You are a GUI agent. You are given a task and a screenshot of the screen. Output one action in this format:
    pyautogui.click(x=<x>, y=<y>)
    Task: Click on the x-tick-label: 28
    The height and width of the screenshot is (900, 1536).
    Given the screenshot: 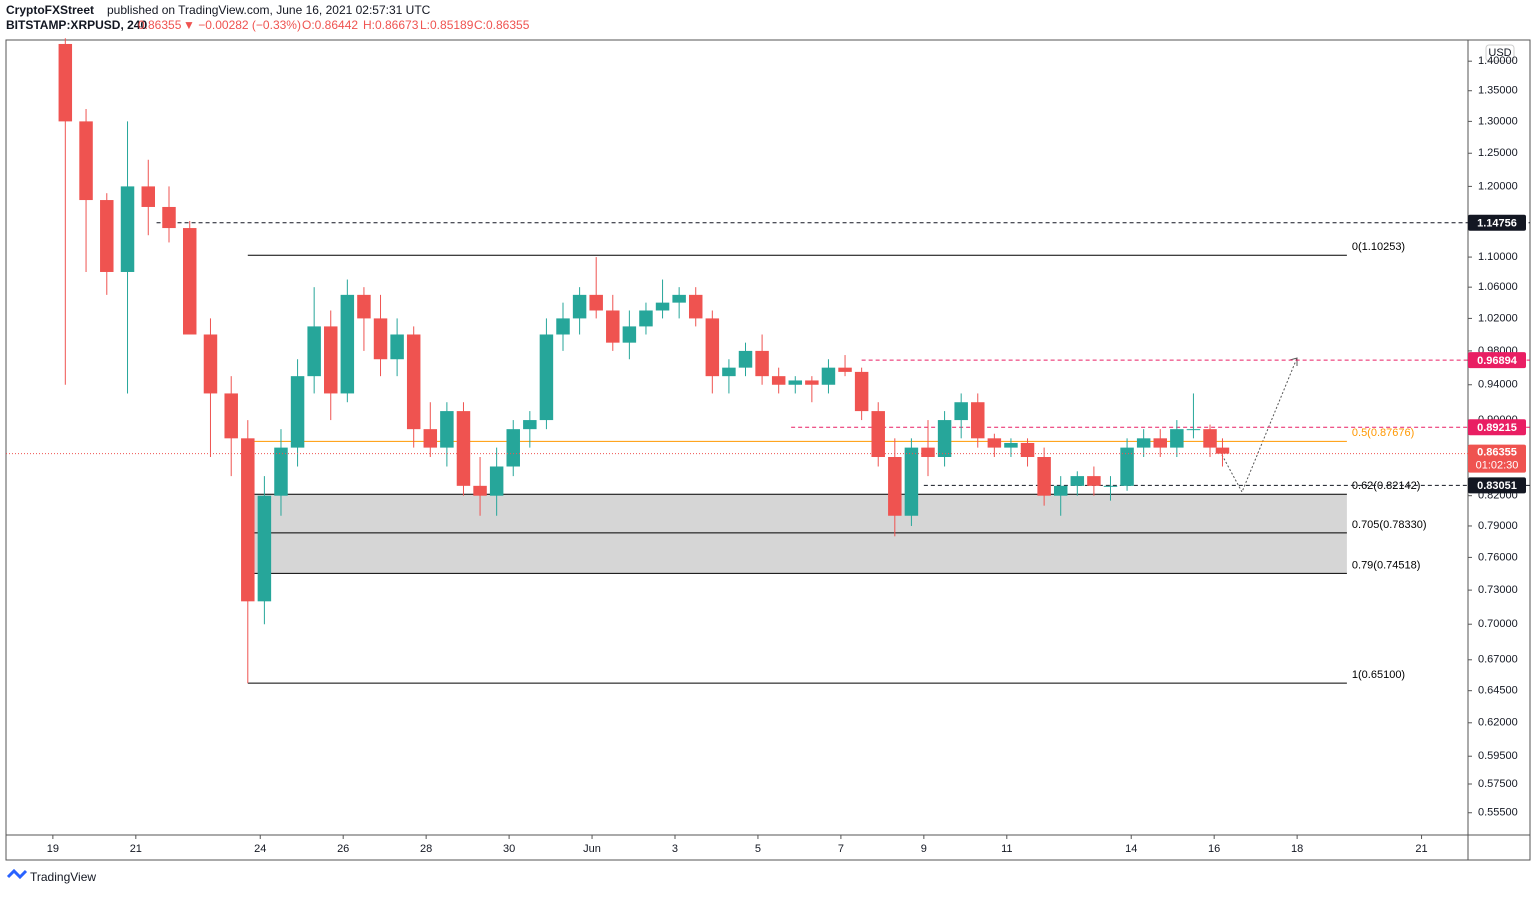 What is the action you would take?
    pyautogui.click(x=426, y=849)
    